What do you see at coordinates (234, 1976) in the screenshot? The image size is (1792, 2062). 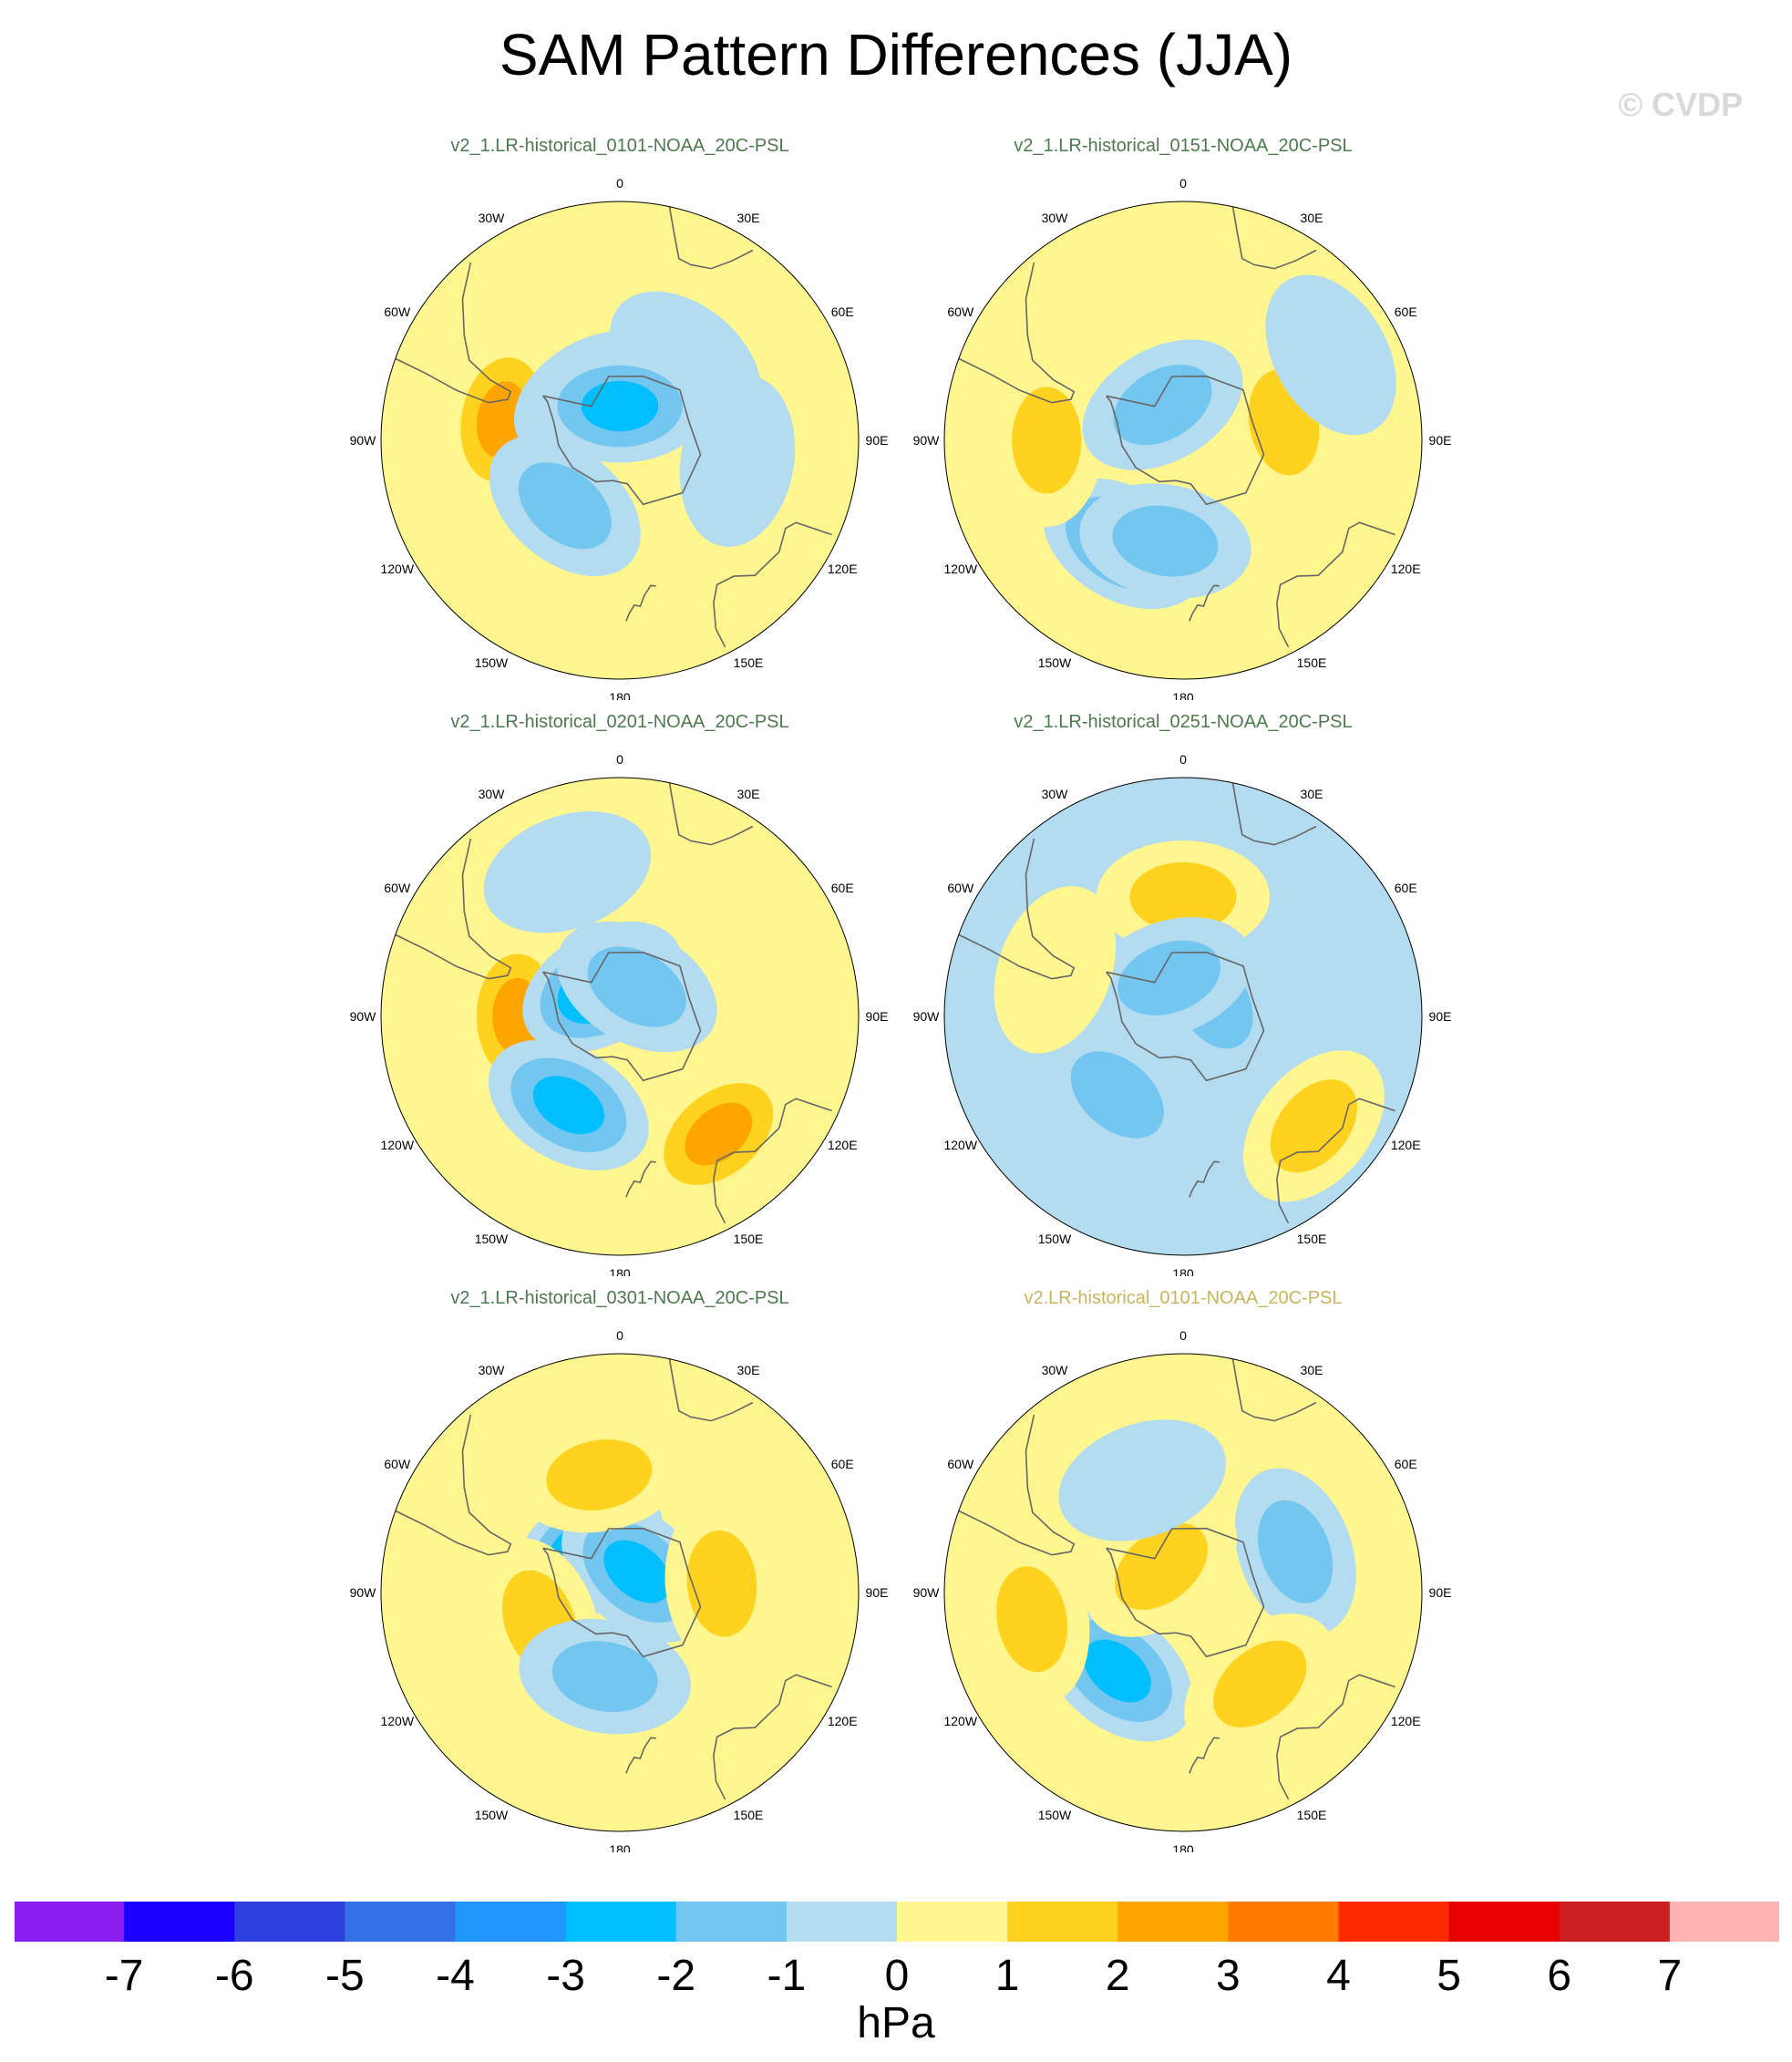 I see `colorbar-tick-label: -6` at bounding box center [234, 1976].